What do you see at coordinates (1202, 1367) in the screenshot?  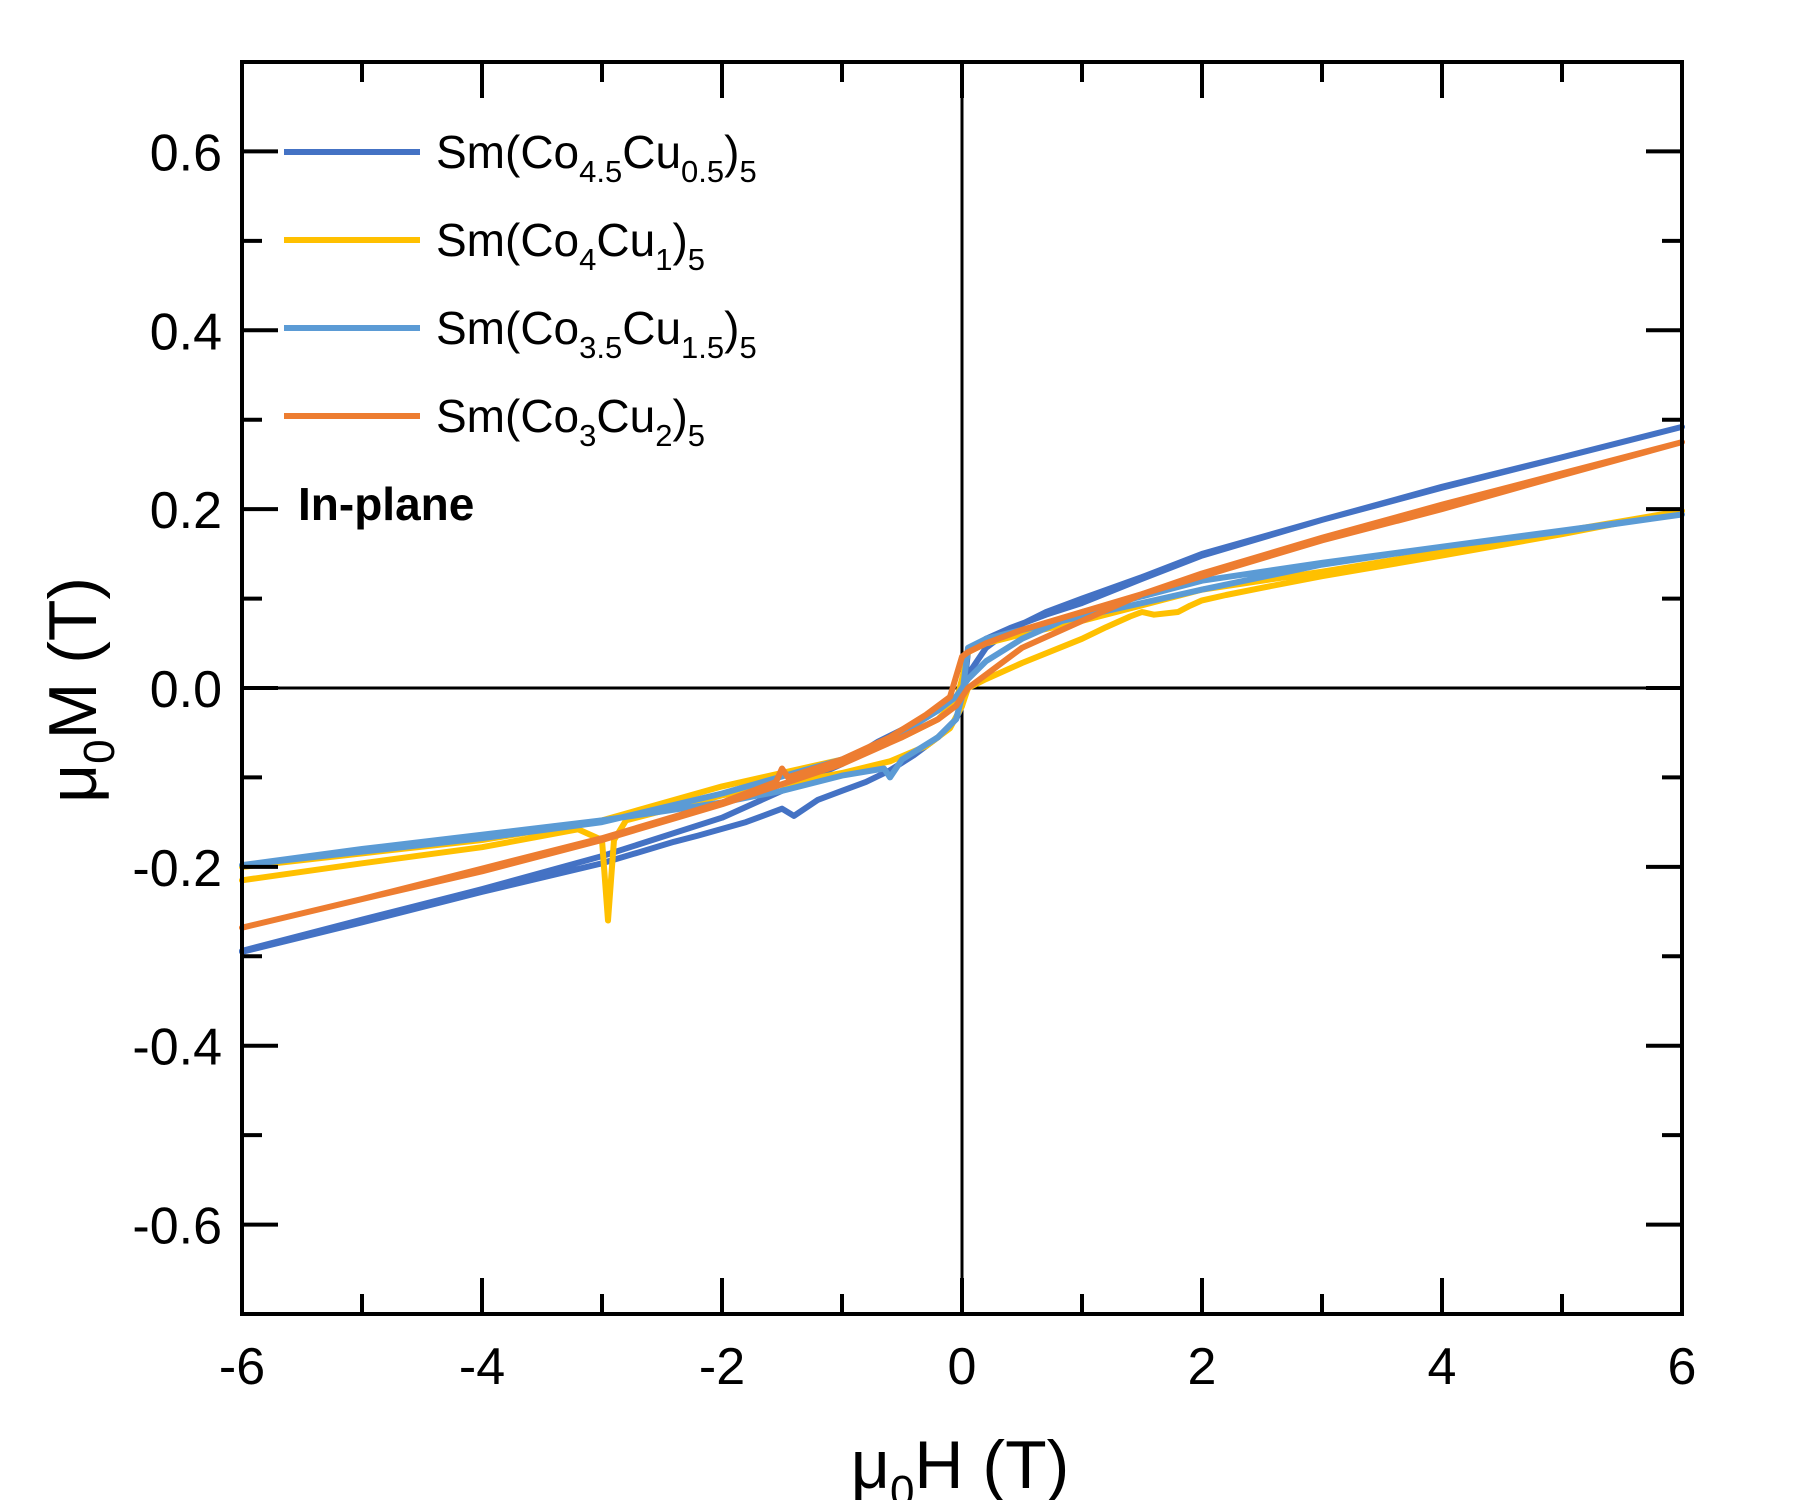 I see `x-tick-label: 2` at bounding box center [1202, 1367].